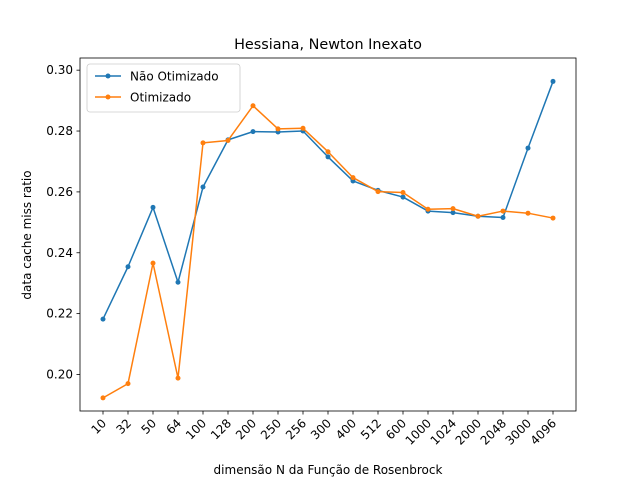  I want to click on legend-box, so click(163, 88).